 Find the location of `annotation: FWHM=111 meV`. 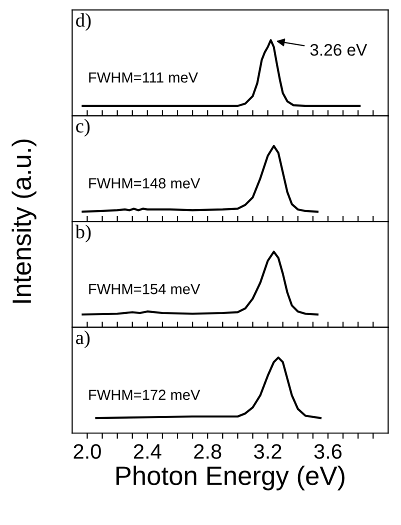

annotation: FWHM=111 meV is located at coordinates (143, 77).